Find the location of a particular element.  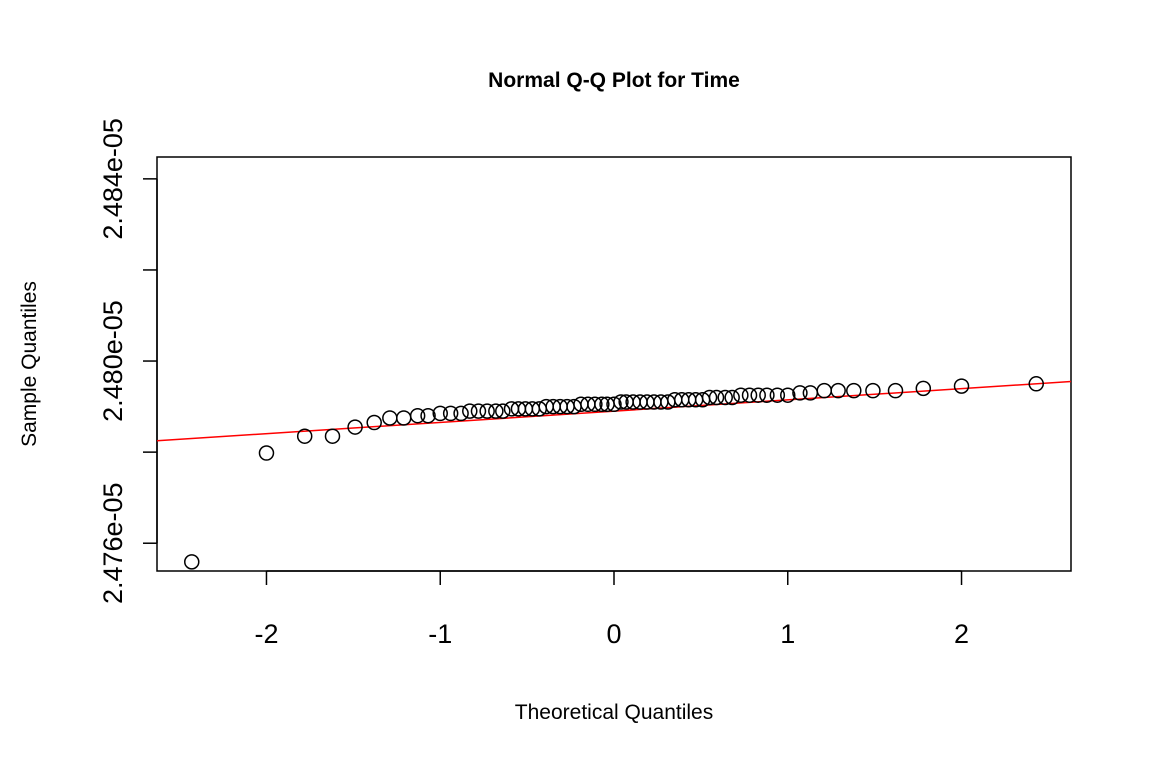

x-axis: -2 -1 0 1 2 is located at coordinates (611, 609).